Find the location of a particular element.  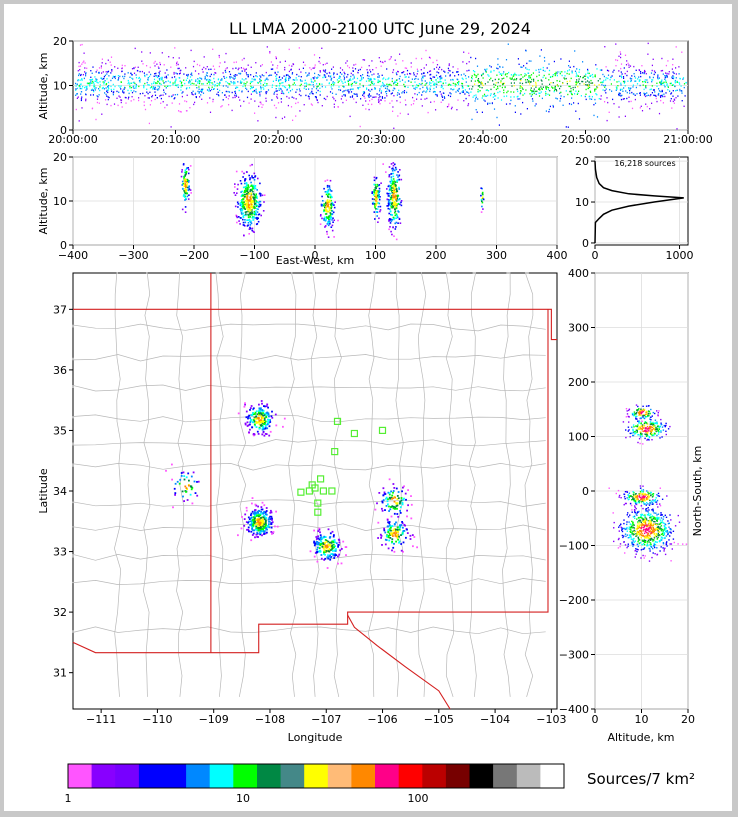

lma-station is located at coordinates (318, 503).